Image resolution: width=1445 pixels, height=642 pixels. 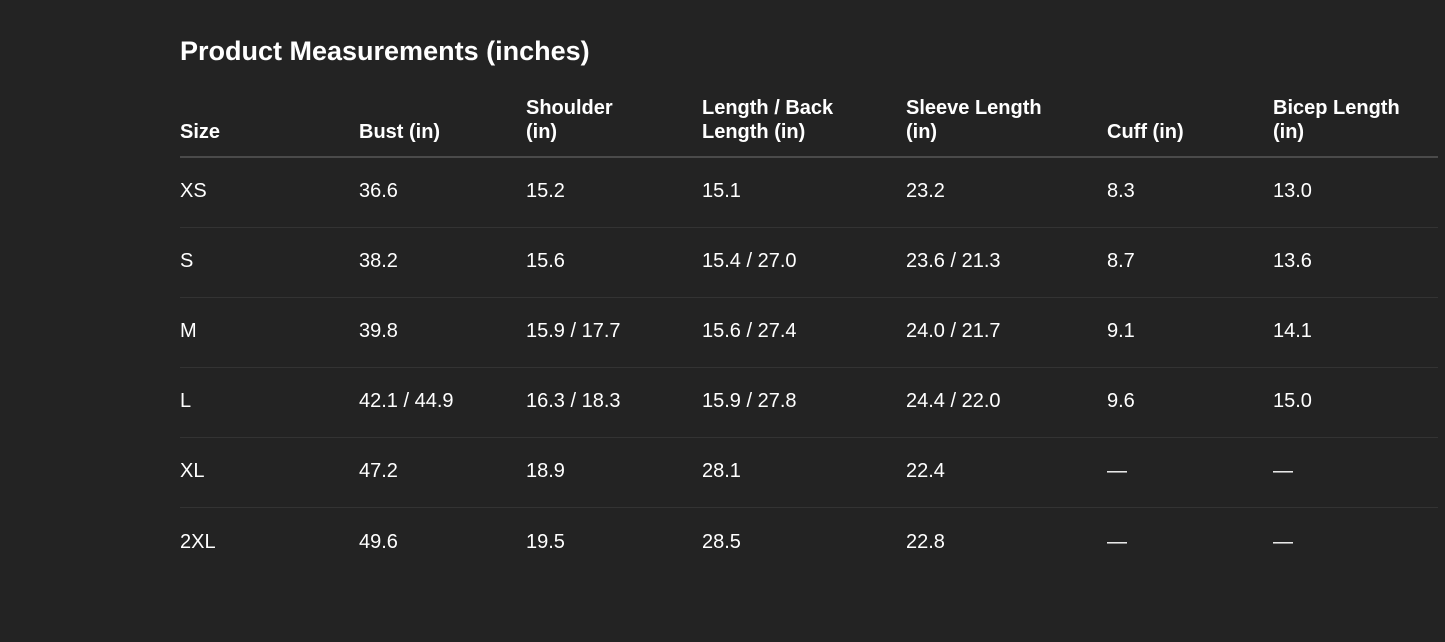 I want to click on column-header-text: Bicep Length (in), so click(x=1336, y=120).